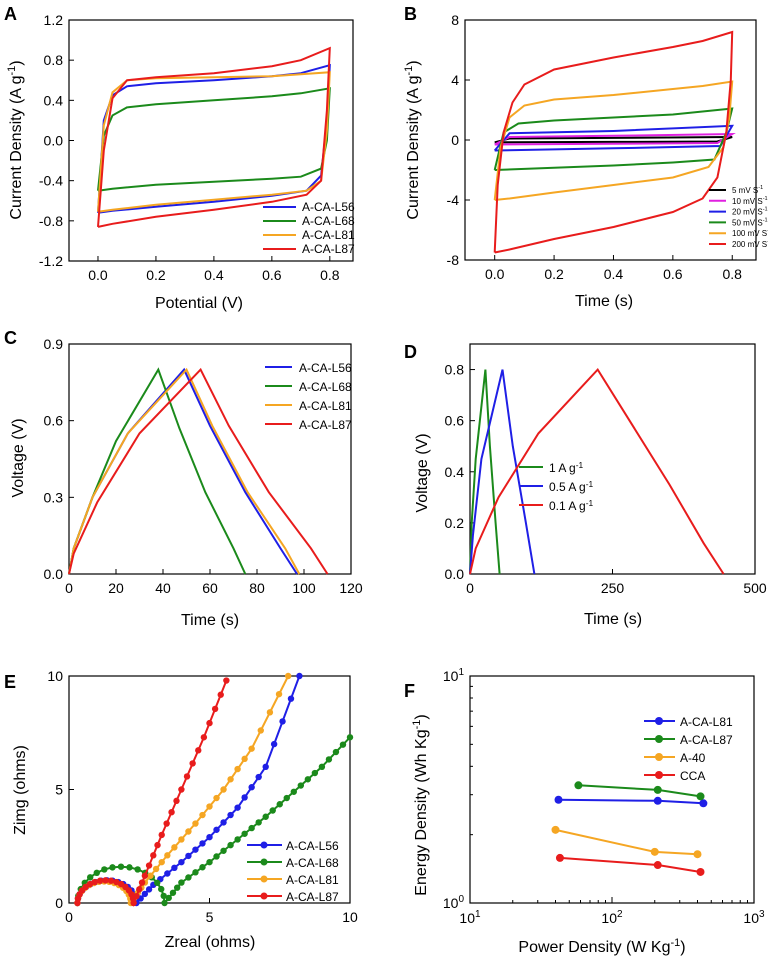 This screenshot has width=768, height=958. Describe the element at coordinates (325, 425) in the screenshot. I see `panel-c-legend-label: A-CA-L87` at that location.